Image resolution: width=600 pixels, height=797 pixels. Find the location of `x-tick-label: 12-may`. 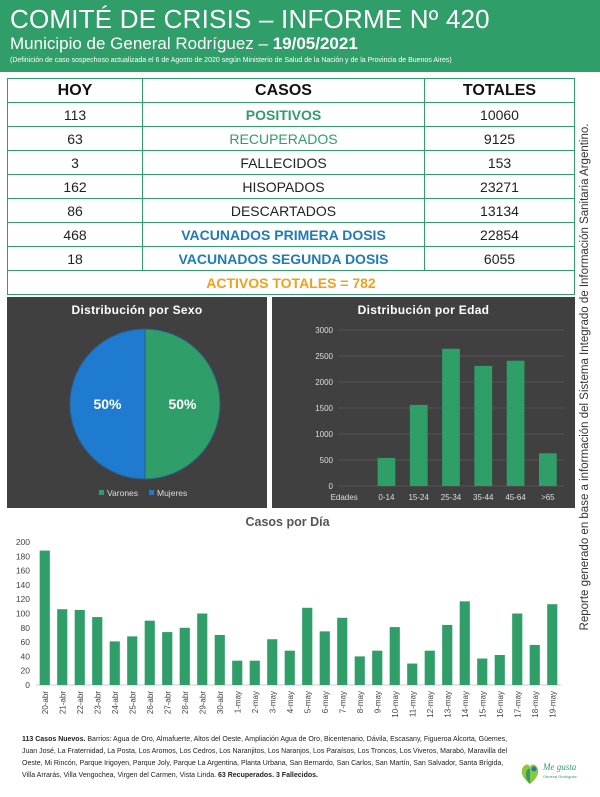

x-tick-label: 12-may is located at coordinates (430, 704).